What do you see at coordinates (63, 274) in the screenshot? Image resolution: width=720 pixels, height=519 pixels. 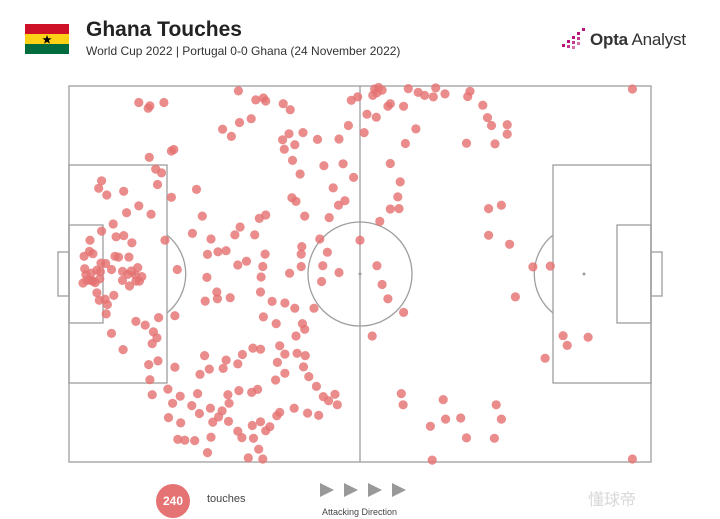 I see `left-goal` at bounding box center [63, 274].